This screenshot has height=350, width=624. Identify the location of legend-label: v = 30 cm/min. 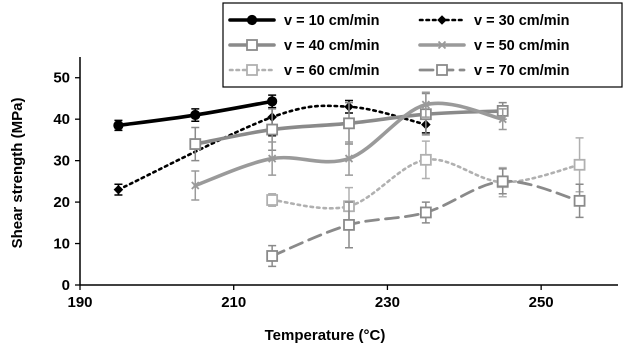
(522, 21).